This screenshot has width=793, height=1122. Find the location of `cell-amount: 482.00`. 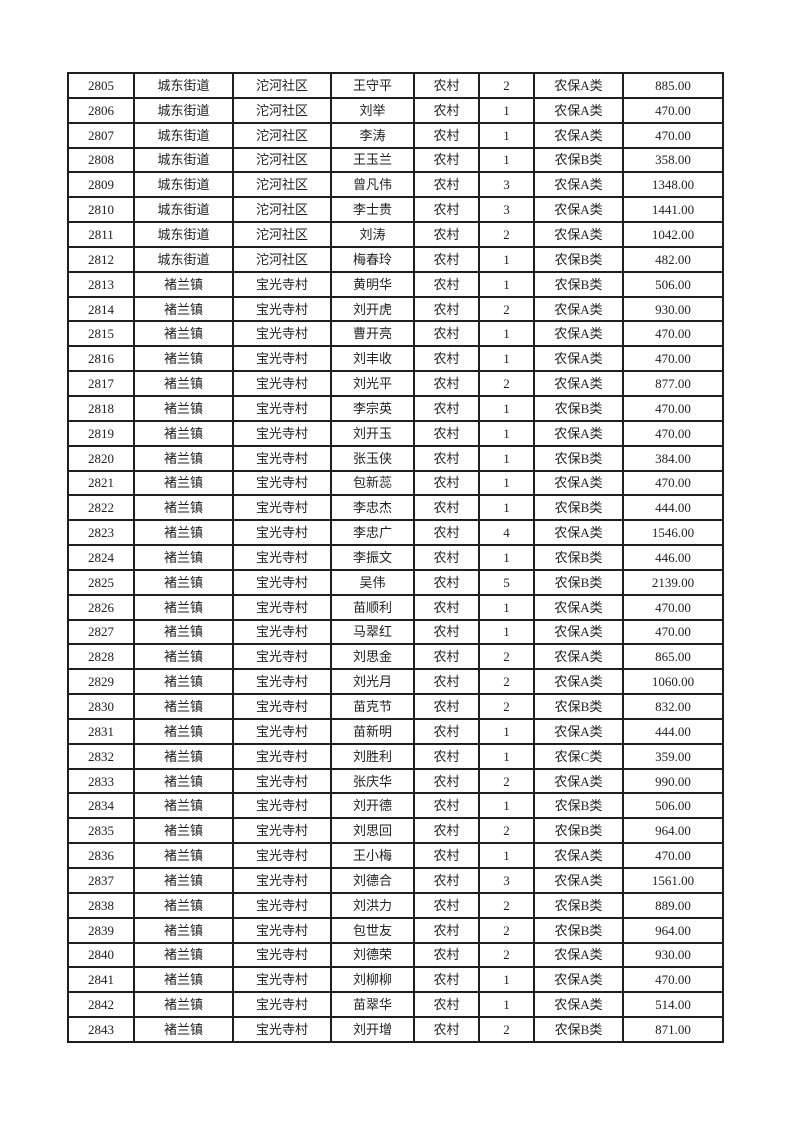

cell-amount: 482.00 is located at coordinates (673, 259).